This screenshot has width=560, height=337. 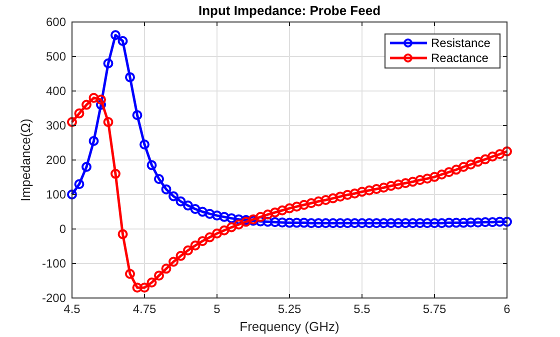 What do you see at coordinates (144, 309) in the screenshot?
I see `x-tick-label: 4.75` at bounding box center [144, 309].